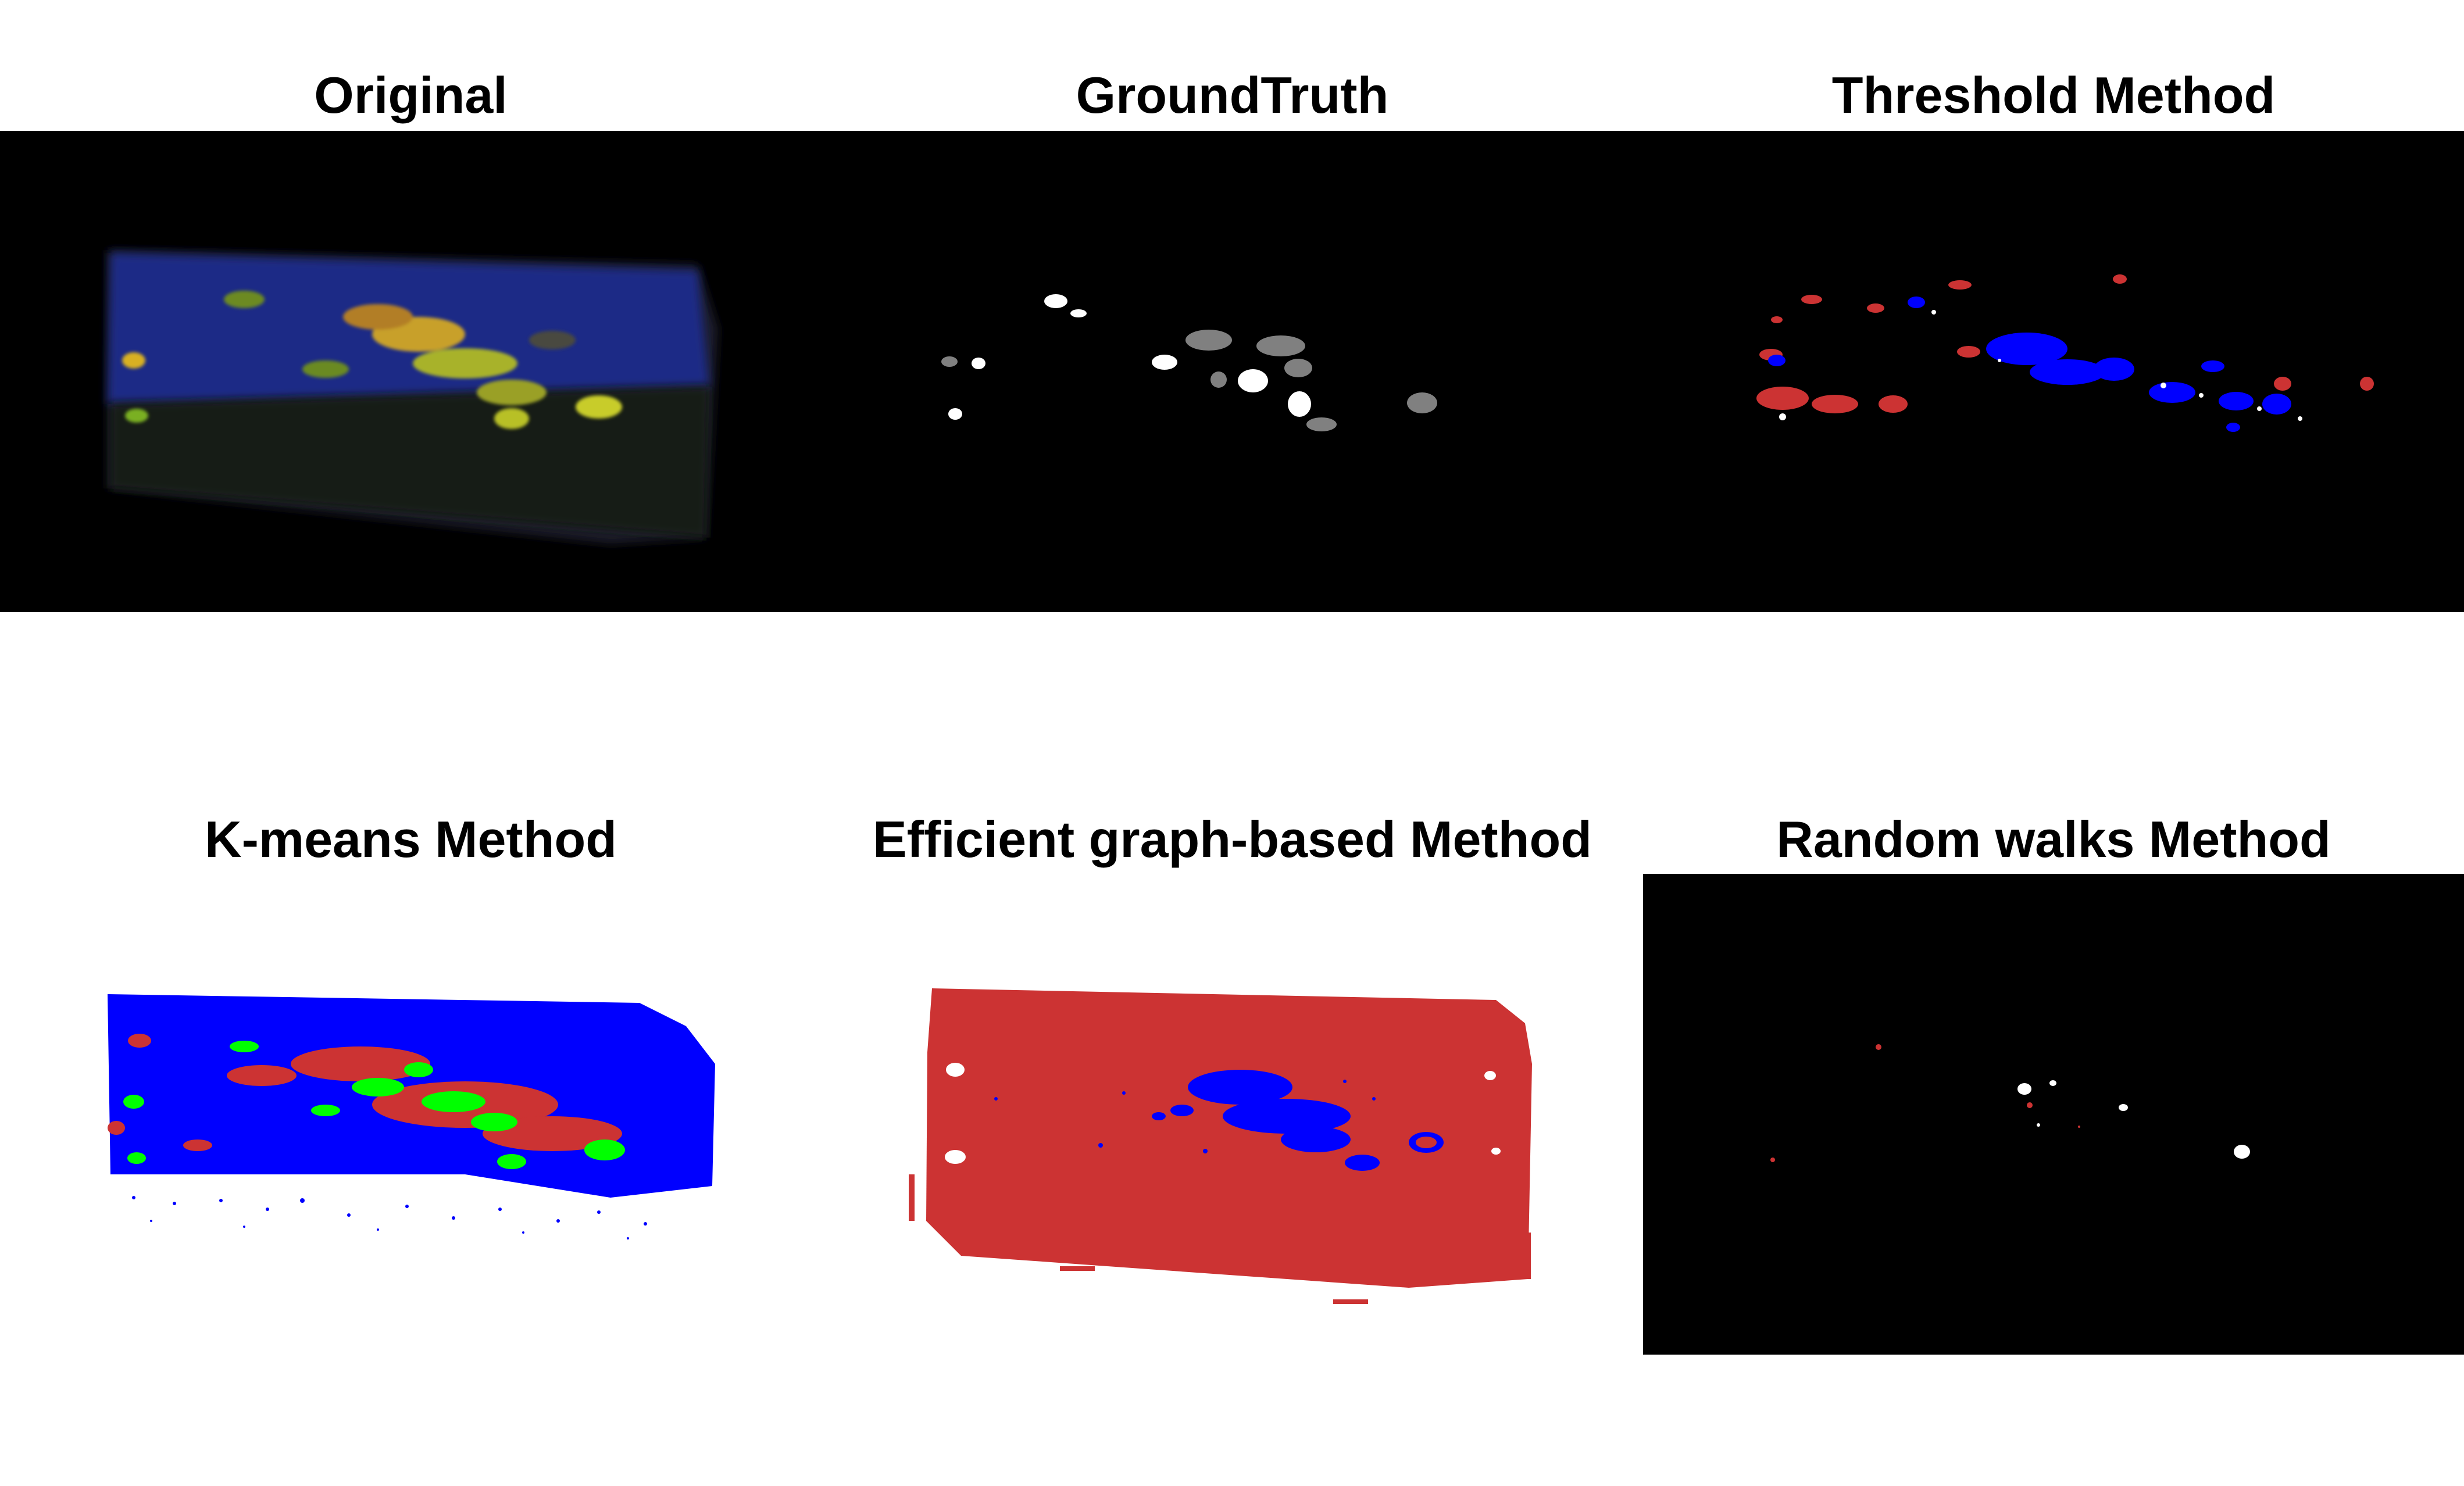 This screenshot has height=1486, width=2464. What do you see at coordinates (411, 839) in the screenshot?
I see `panel-title-kmeans: K-means Method` at bounding box center [411, 839].